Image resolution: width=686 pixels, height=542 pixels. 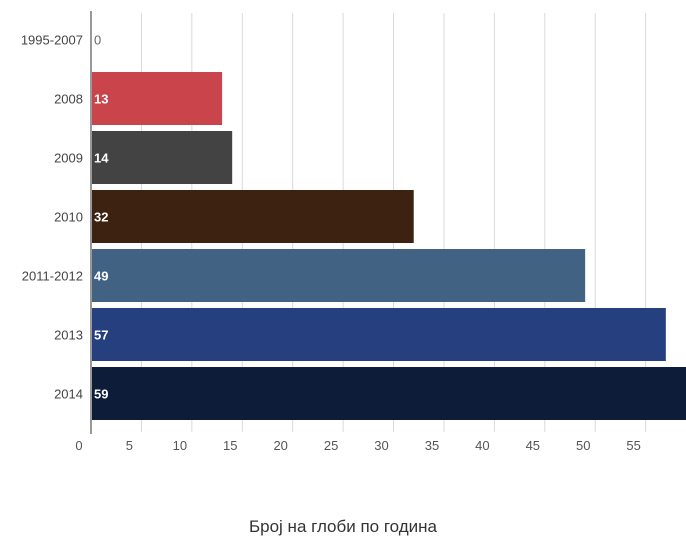 What do you see at coordinates (101, 99) in the screenshot?
I see `data-label: 13` at bounding box center [101, 99].